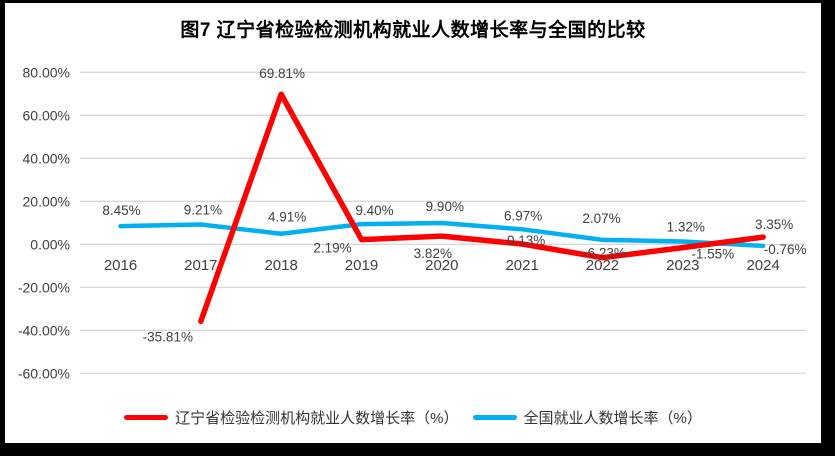 The image size is (835, 456). What do you see at coordinates (785, 249) in the screenshot?
I see `data-label: -0.76%` at bounding box center [785, 249].